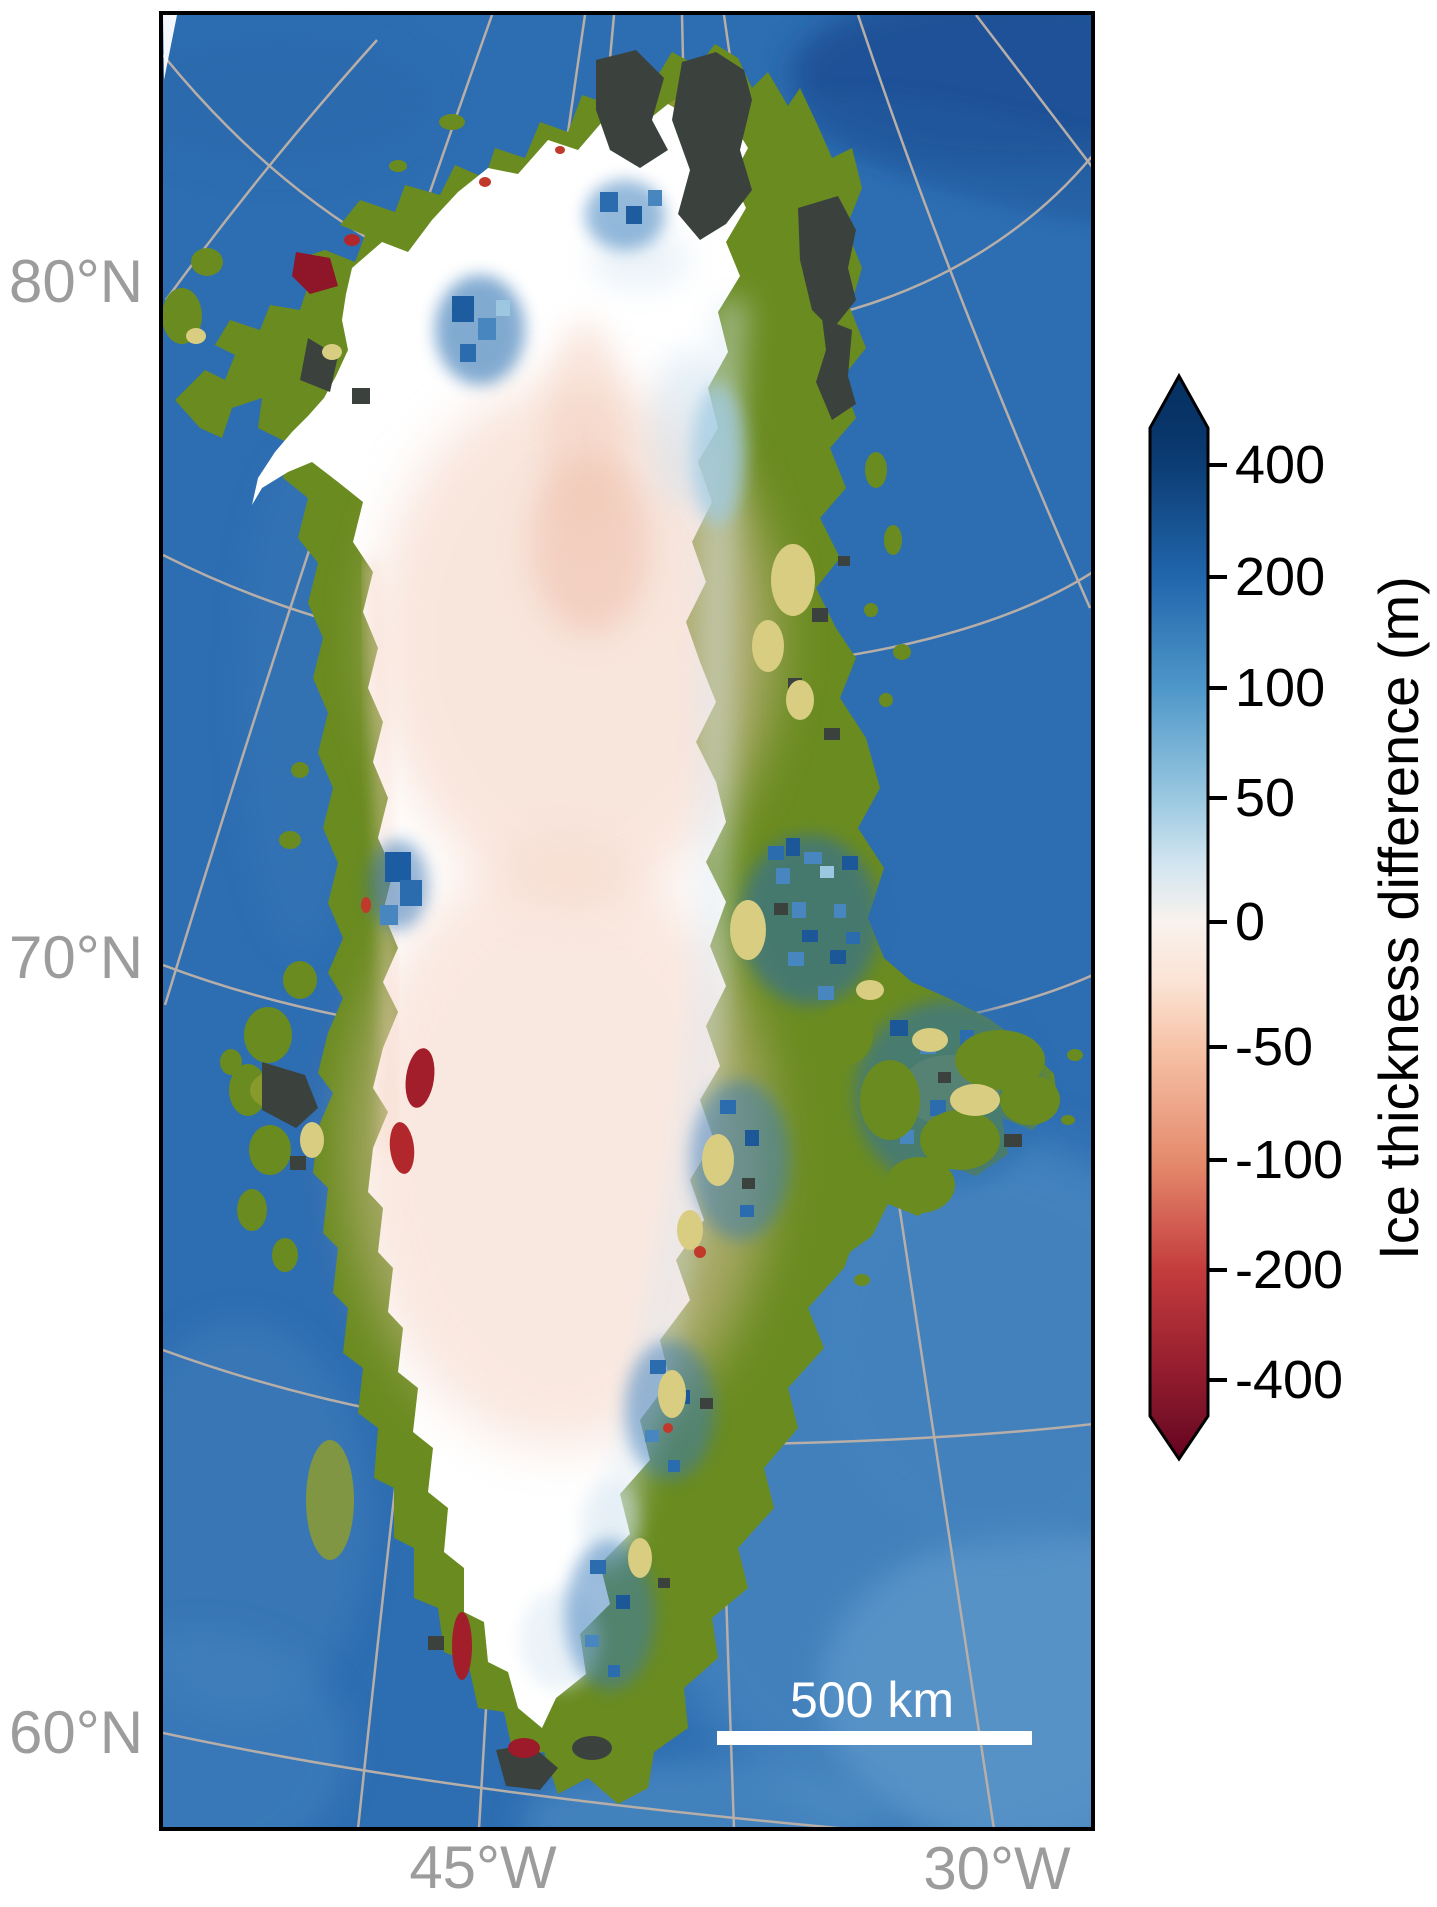  I want to click on lon-label-30w: 30°W, so click(997, 1868).